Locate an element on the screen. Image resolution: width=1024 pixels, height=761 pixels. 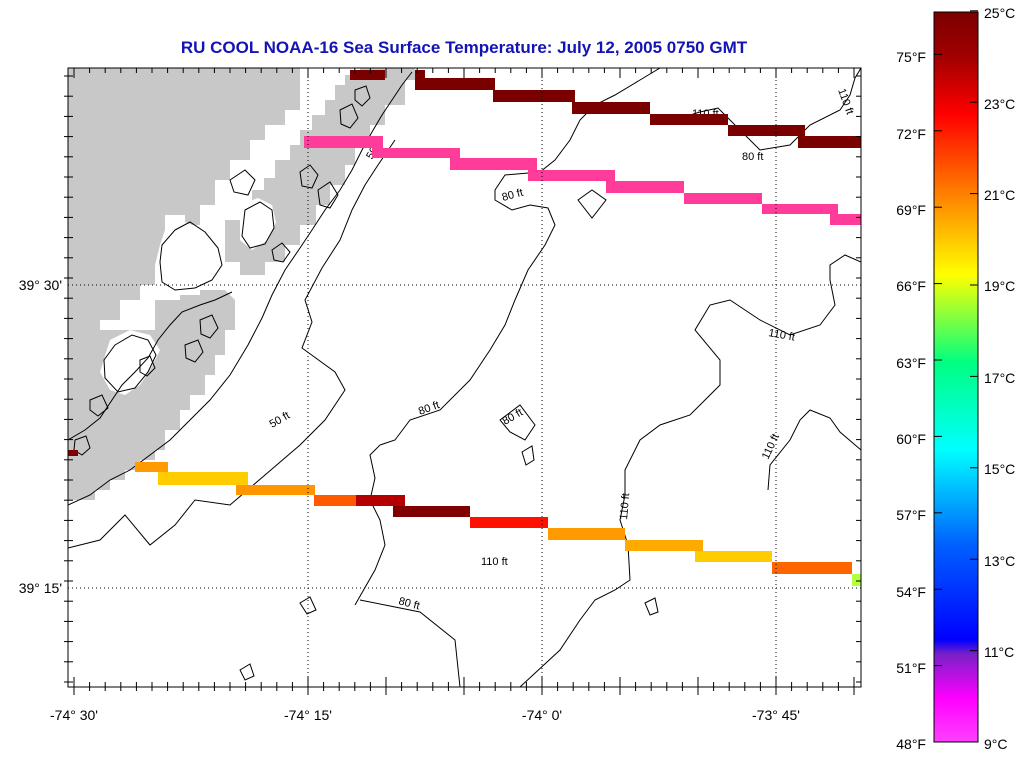
sst-swath-mid is located at coordinates (582, 180).